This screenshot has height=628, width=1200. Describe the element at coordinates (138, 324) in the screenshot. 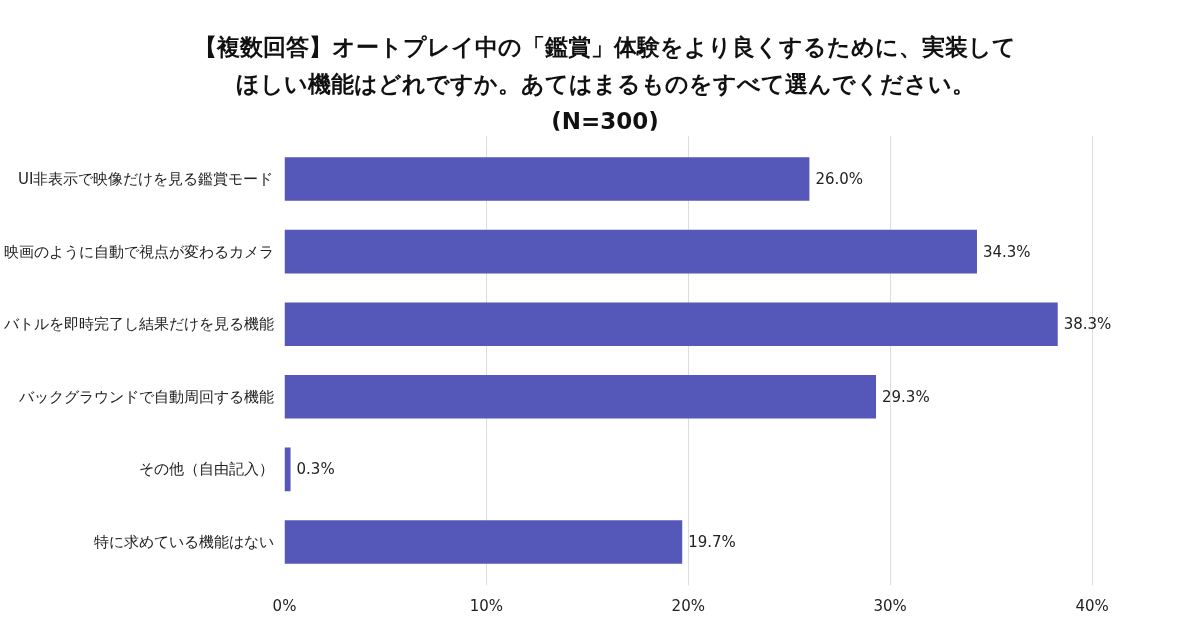

I see `y-tick-label: バトルを即時完了し結果だけを見る機能` at that location.